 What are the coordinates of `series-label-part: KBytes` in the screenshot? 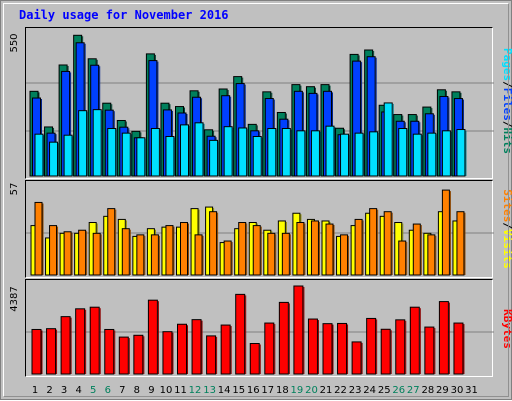 It's located at (506, 329).